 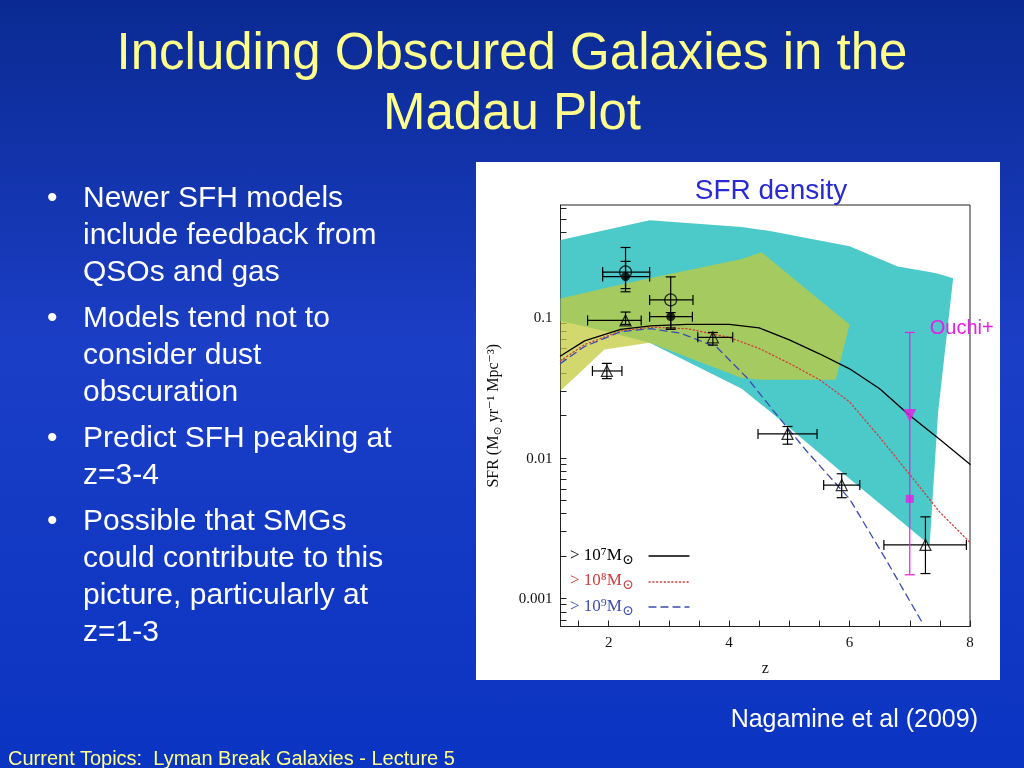 What do you see at coordinates (493, 415) in the screenshot?
I see `y-axis-title: SFR (M⊙ yr⁻¹ Mpc⁻³)` at bounding box center [493, 415].